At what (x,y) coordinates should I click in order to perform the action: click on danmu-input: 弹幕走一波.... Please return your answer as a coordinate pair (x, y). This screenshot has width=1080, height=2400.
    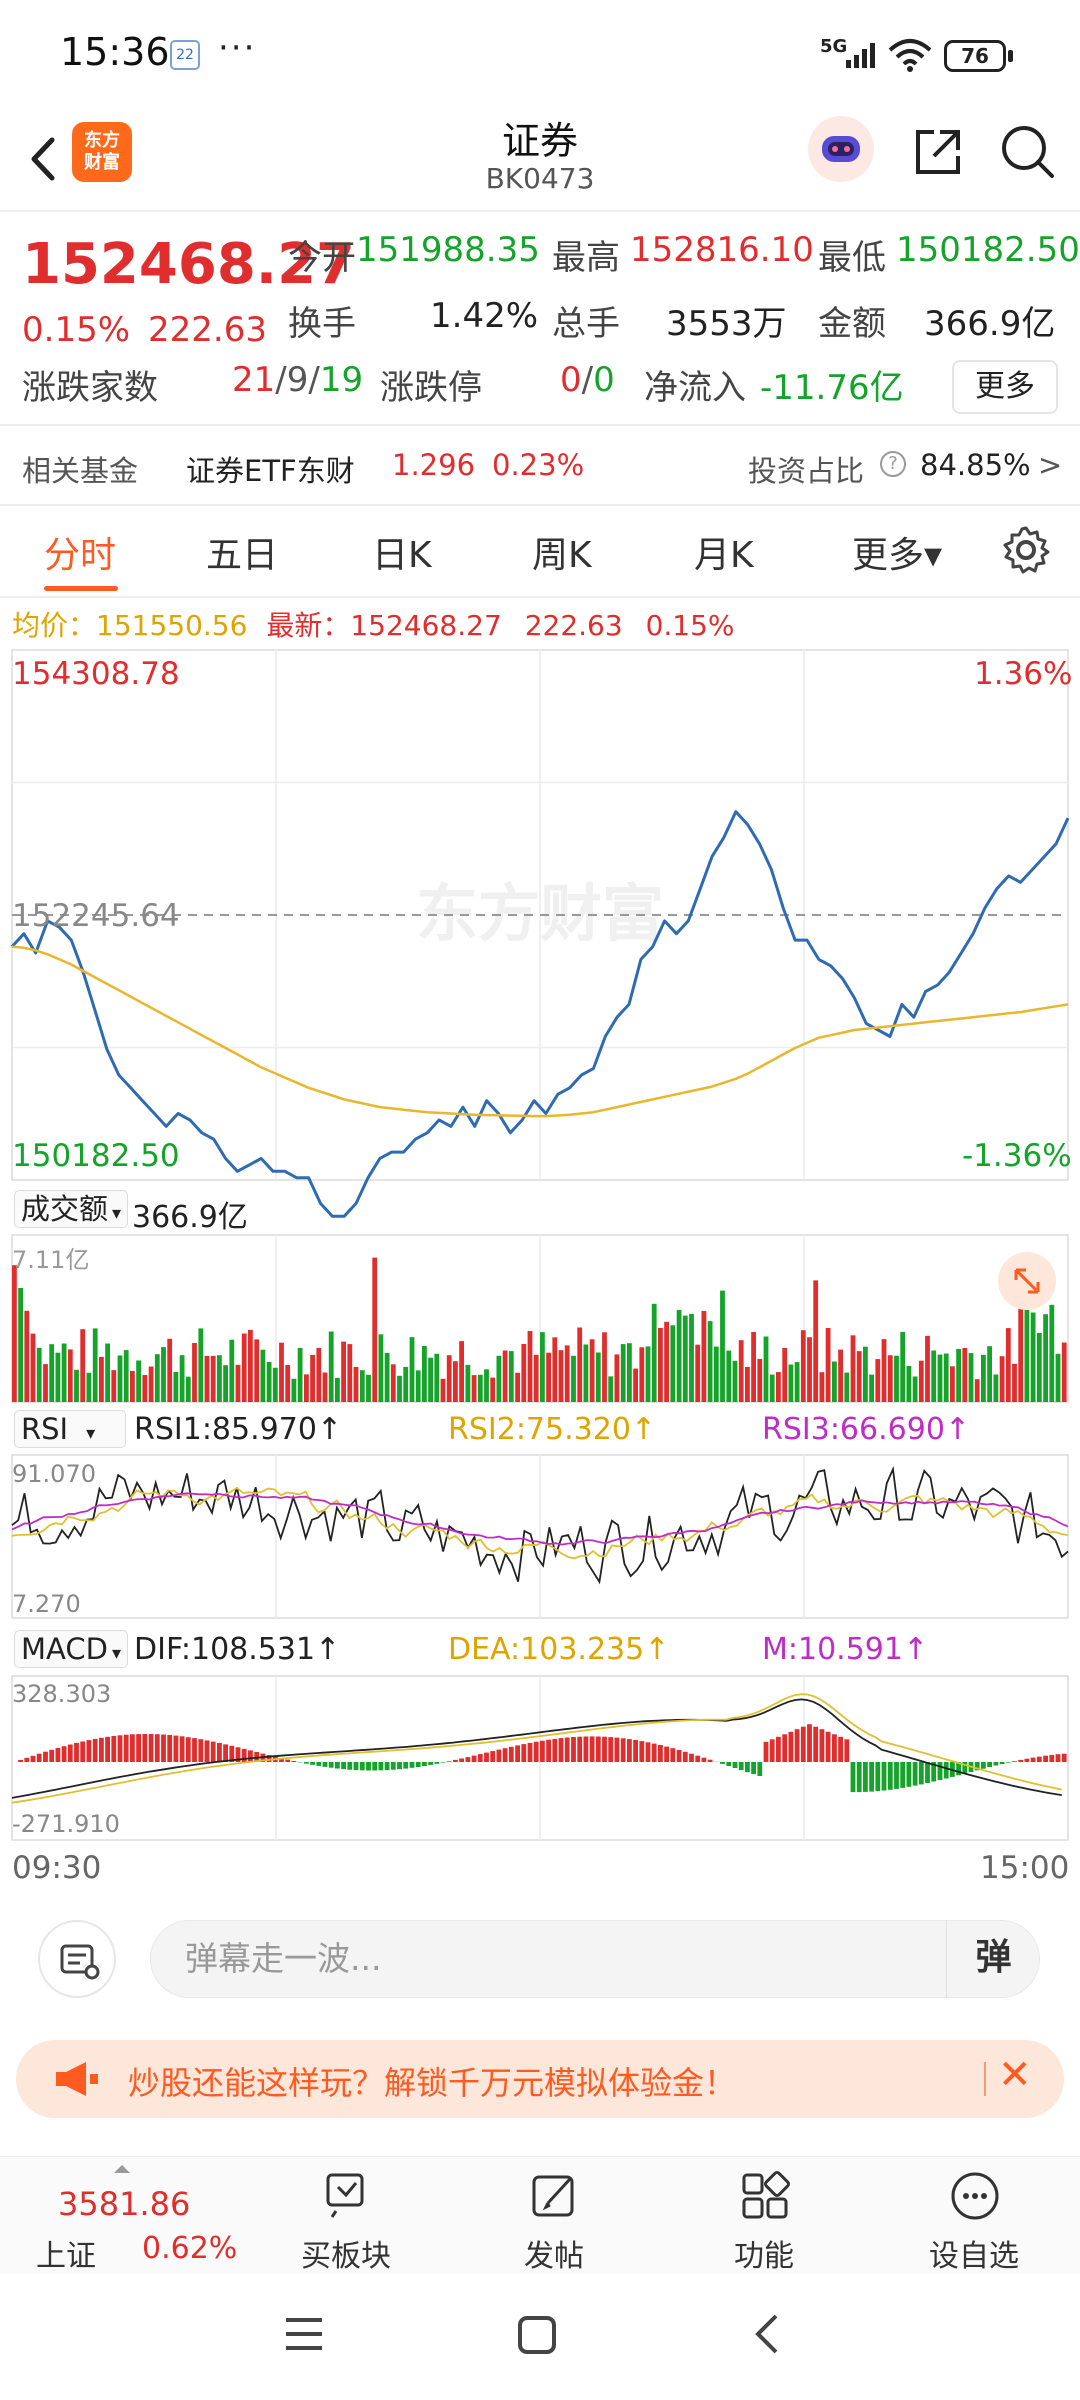
    Looking at the image, I should click on (595, 1959).